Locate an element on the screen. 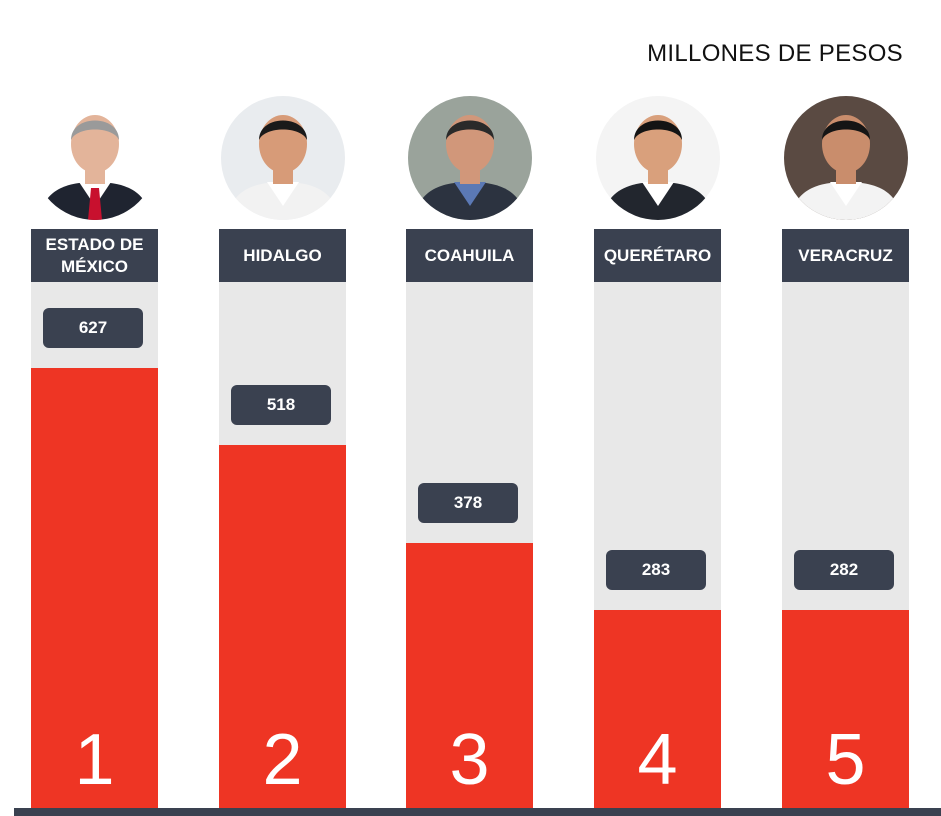 This screenshot has height=816, width=941. bar-value-label: 378 is located at coordinates (468, 503).